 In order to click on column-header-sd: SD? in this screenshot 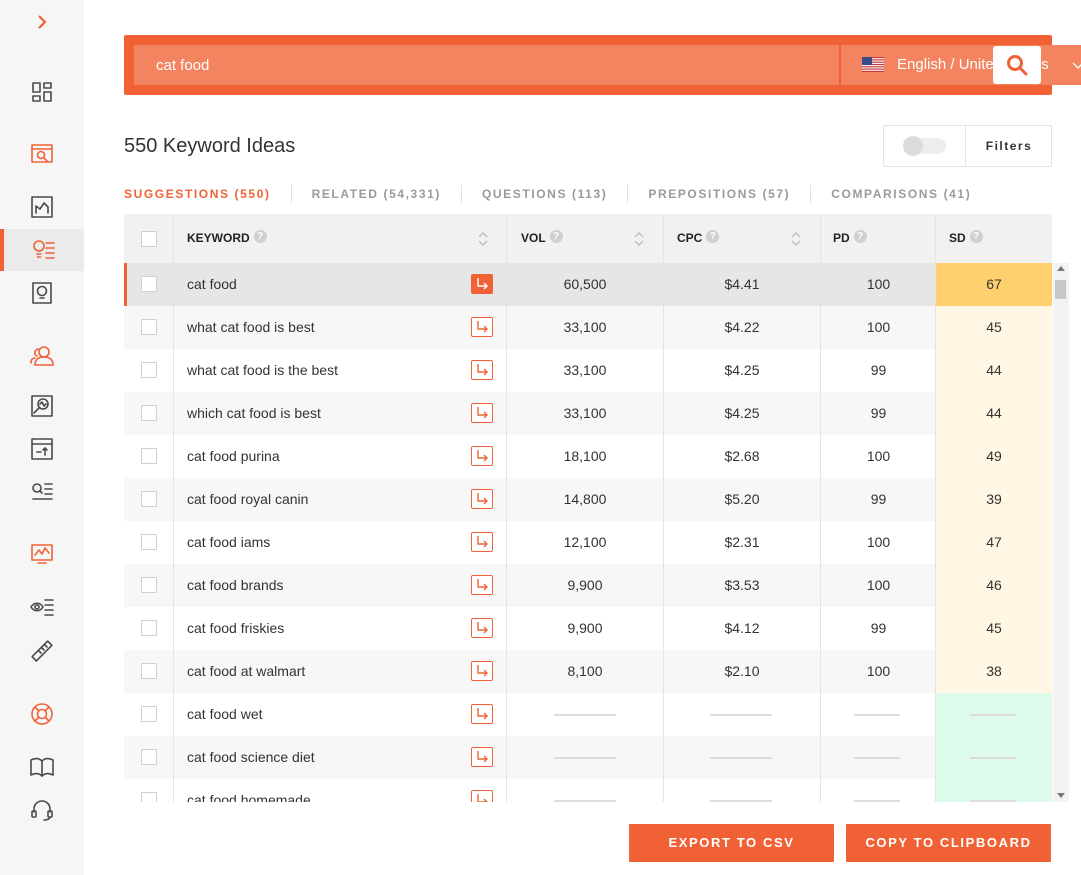, I will do `click(966, 238)`.